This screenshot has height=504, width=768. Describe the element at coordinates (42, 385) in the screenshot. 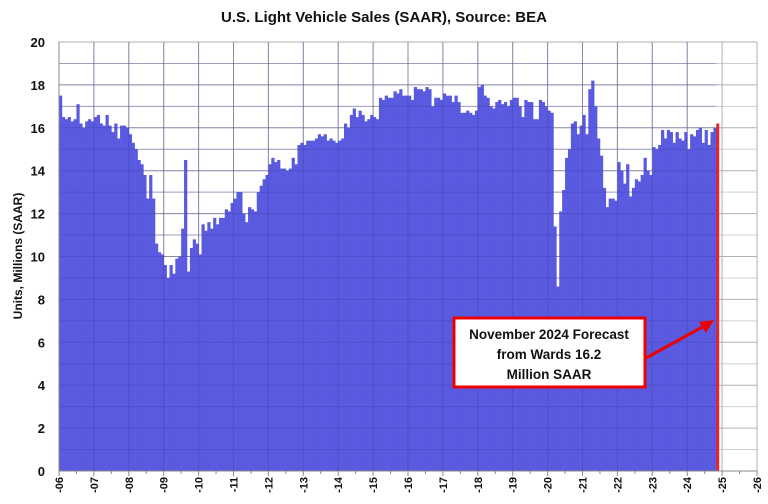

I see `y-tick-label: 4` at that location.